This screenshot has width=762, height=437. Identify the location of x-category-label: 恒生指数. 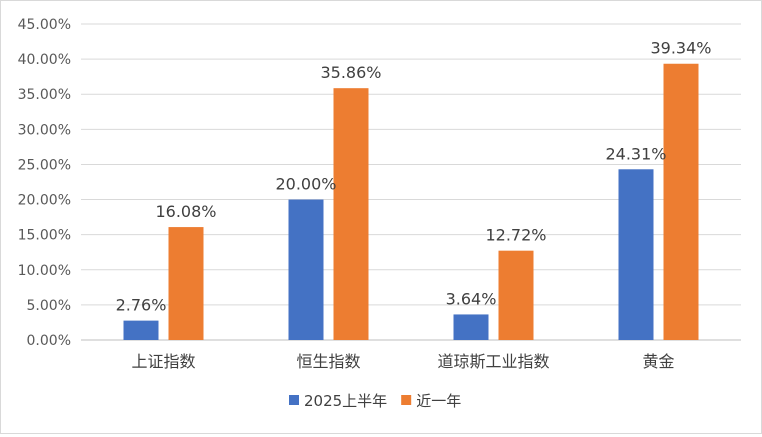
(328, 361).